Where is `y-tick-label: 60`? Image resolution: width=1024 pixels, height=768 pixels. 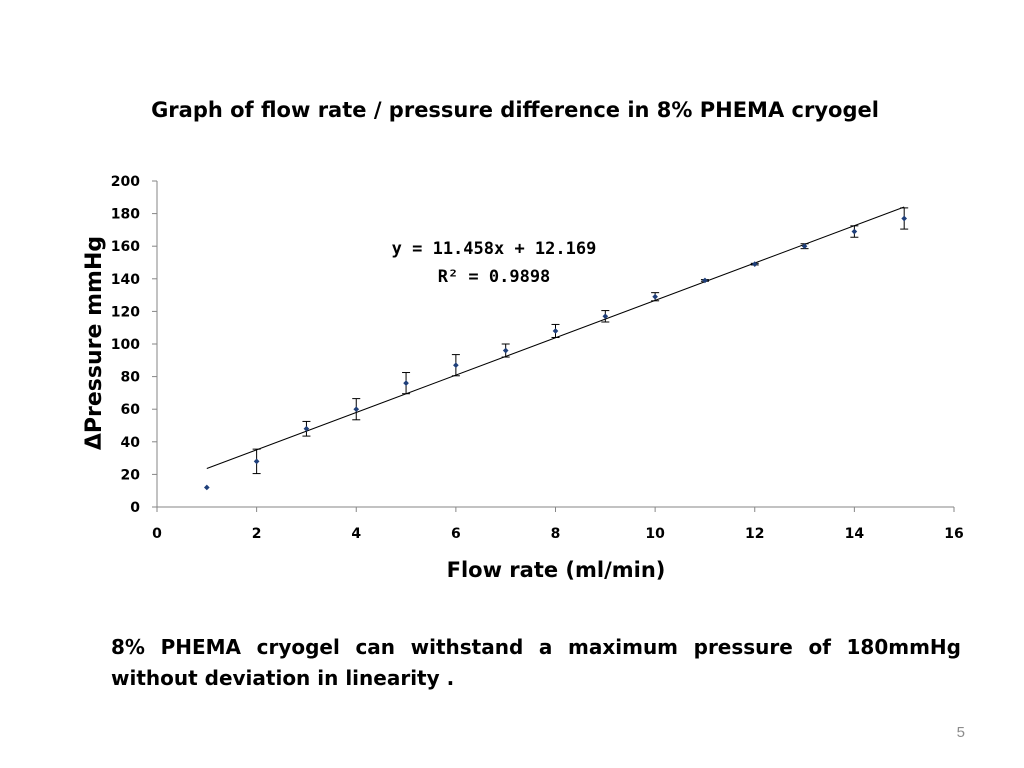
y-tick-label: 60 is located at coordinates (131, 410).